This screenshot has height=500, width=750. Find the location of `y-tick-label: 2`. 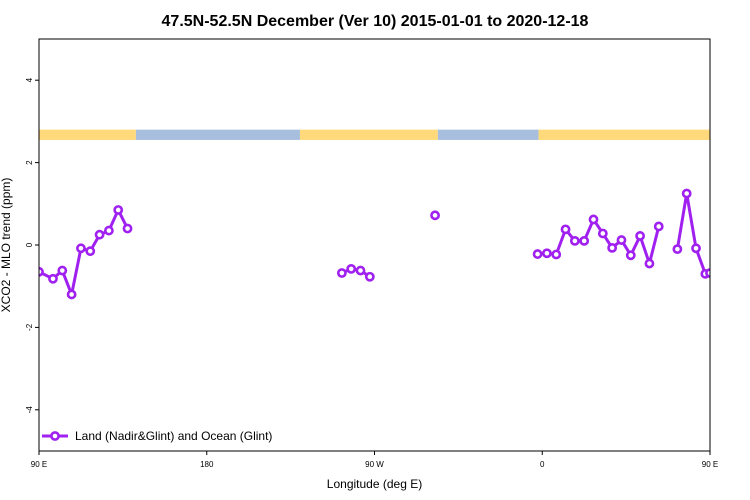

y-tick-label: 2 is located at coordinates (29, 162).